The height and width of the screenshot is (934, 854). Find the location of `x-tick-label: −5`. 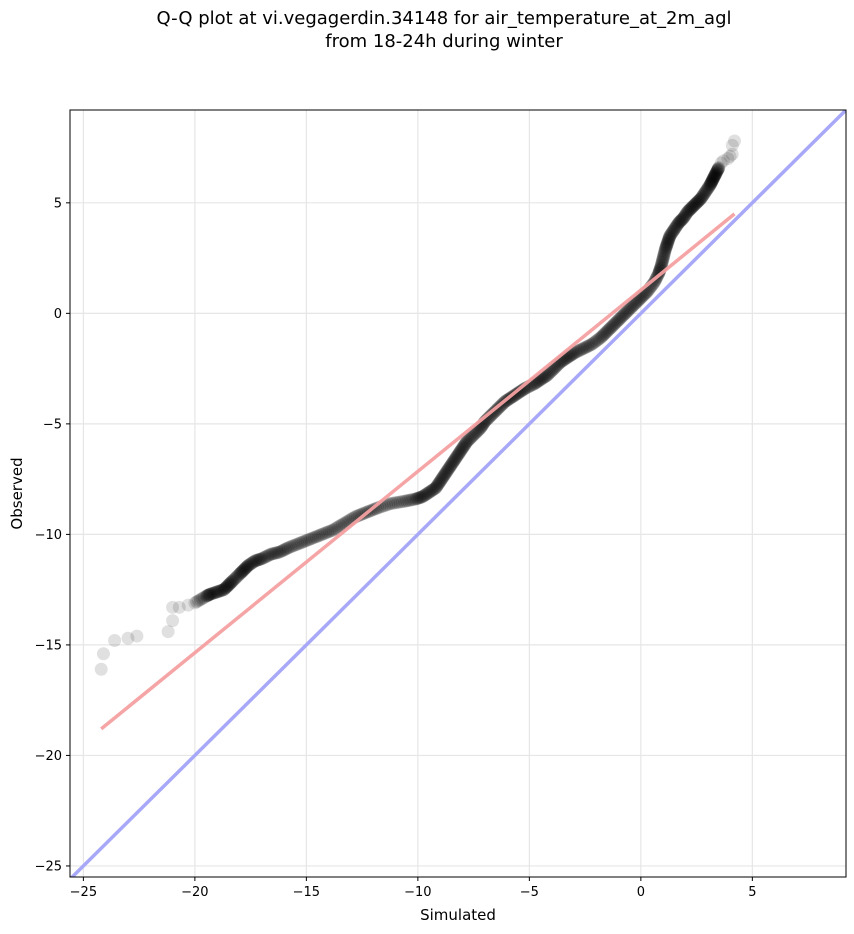

x-tick-label: −5 is located at coordinates (529, 892).